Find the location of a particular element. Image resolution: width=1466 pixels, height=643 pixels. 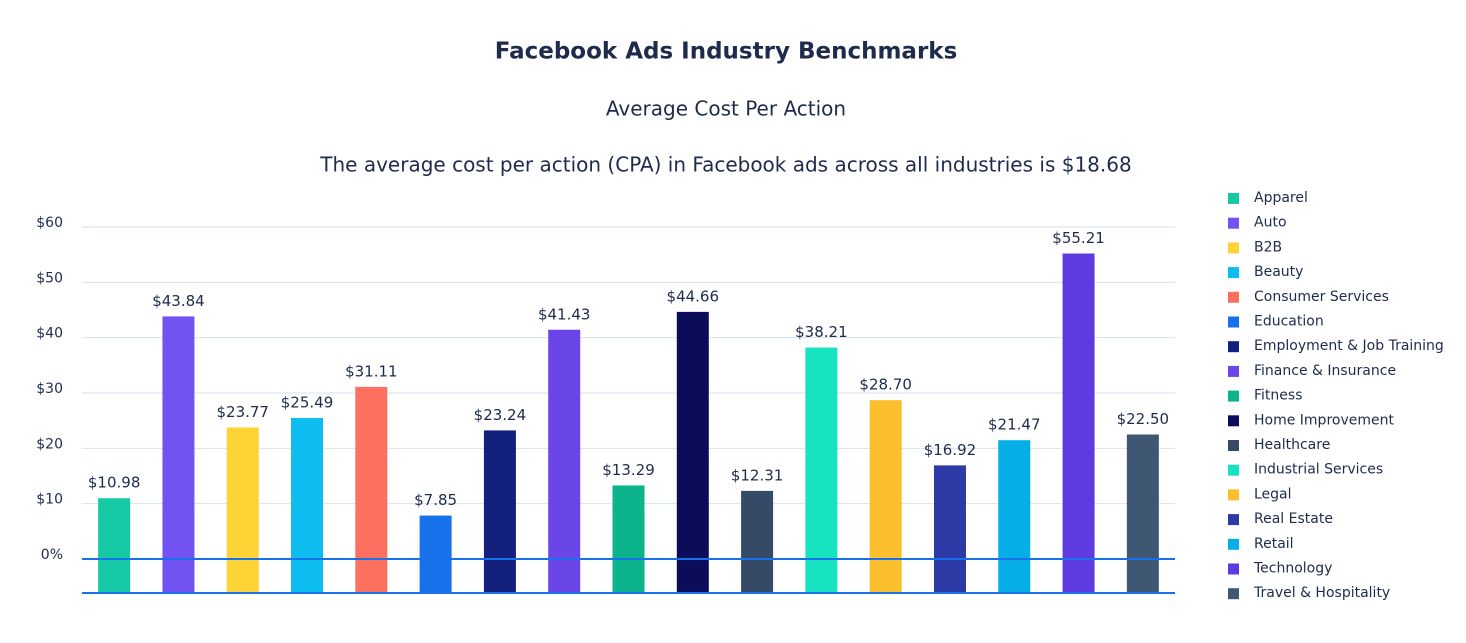

legend-label: Travel & Hospitality is located at coordinates (1321, 593).